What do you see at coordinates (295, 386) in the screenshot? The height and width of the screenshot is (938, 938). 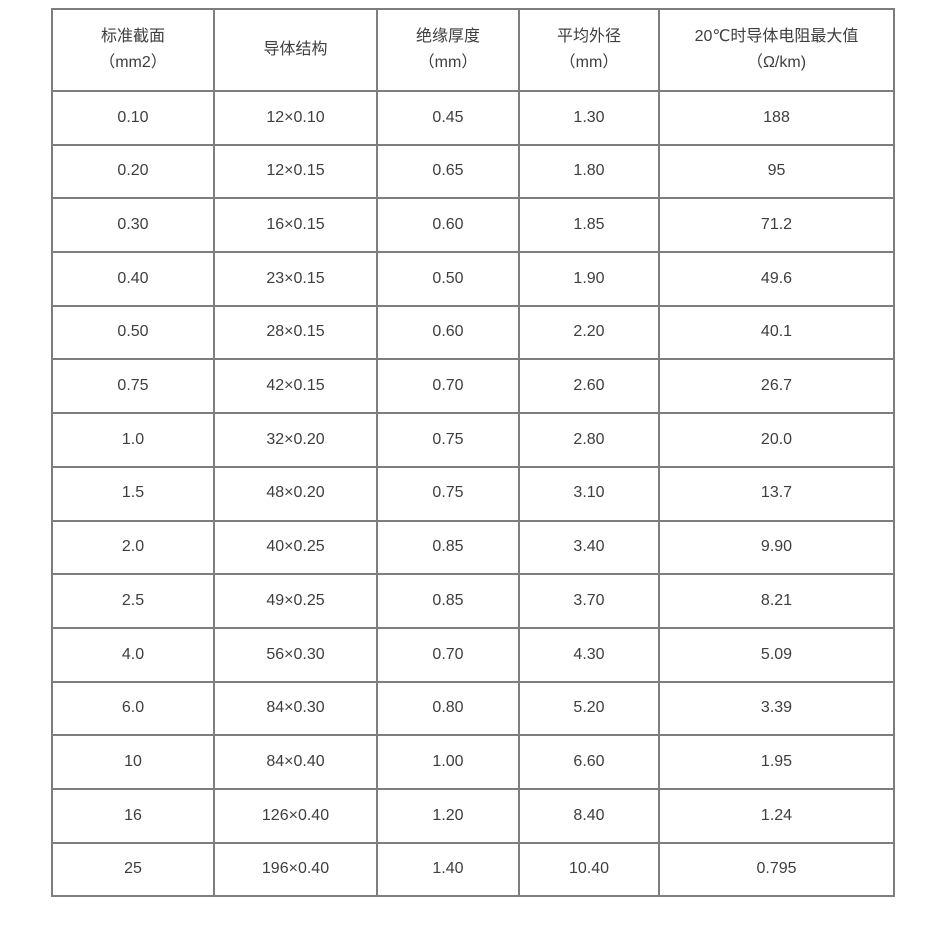 I see `table-cell: 42×0.15` at bounding box center [295, 386].